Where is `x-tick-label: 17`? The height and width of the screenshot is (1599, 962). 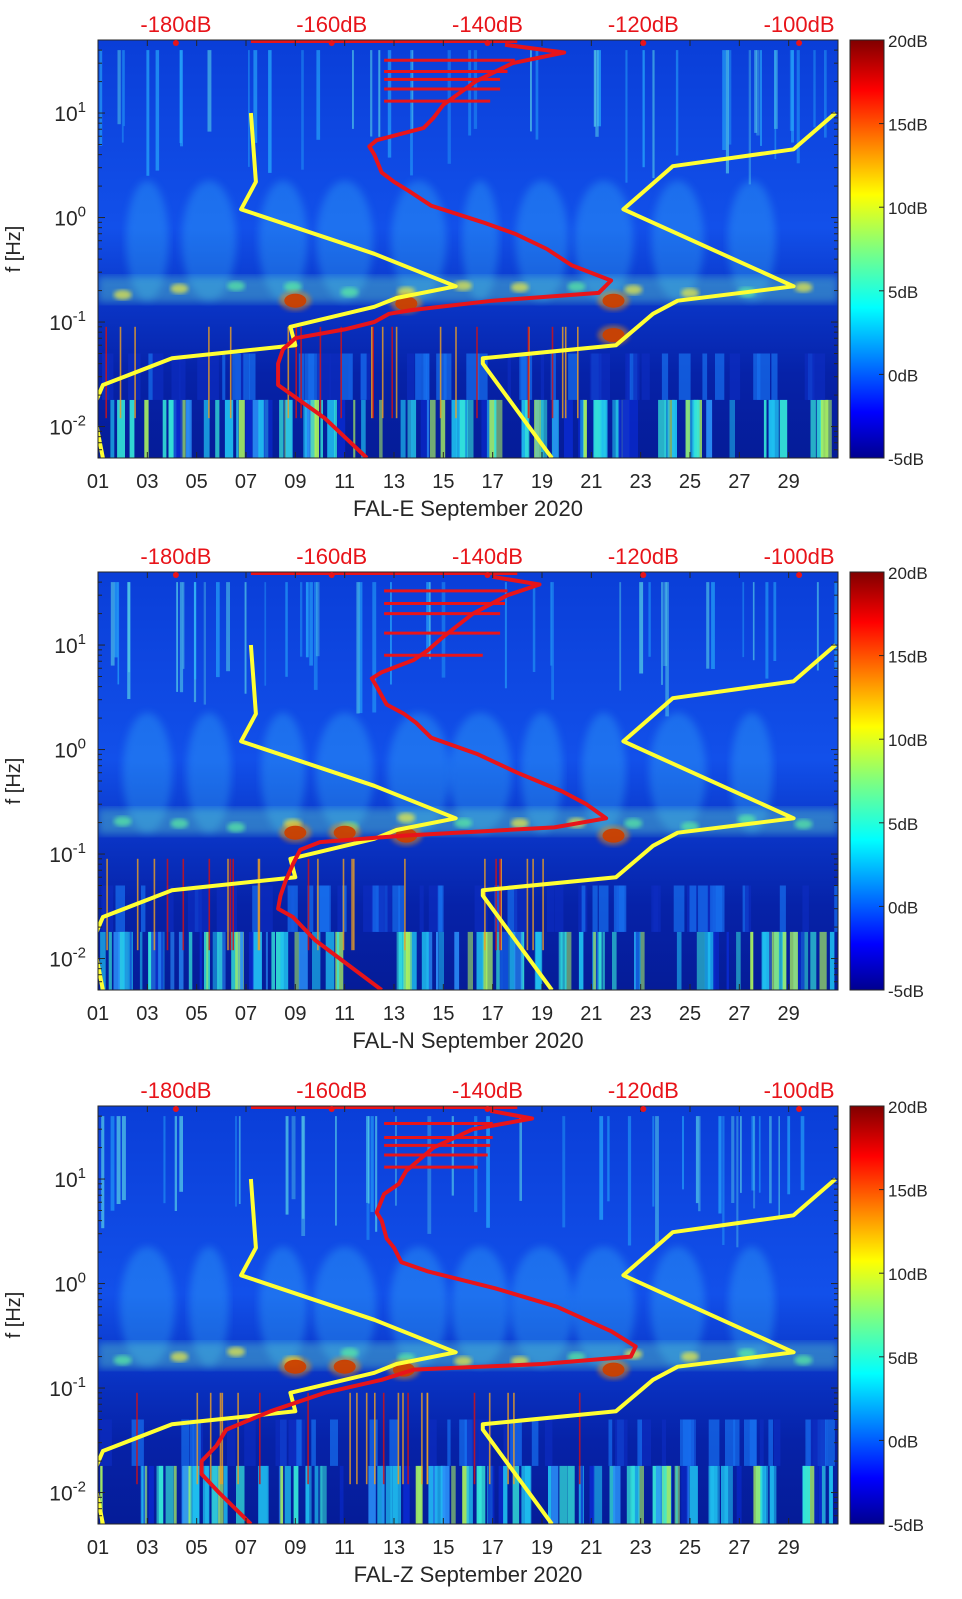 x-tick-label: 17 is located at coordinates (493, 1014).